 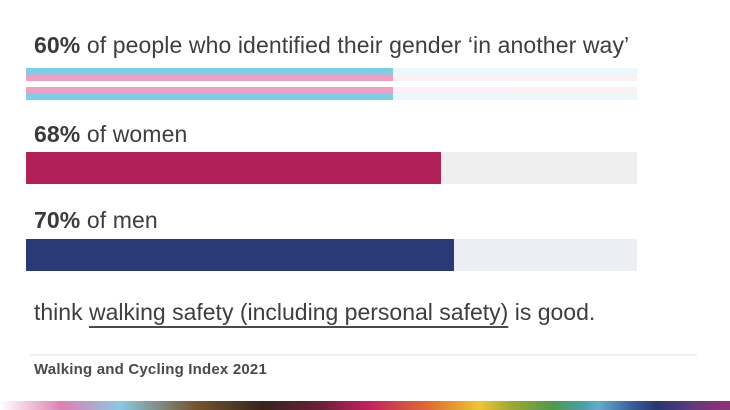 What do you see at coordinates (57, 45) in the screenshot?
I see `stat-percent-another-way: 60%` at bounding box center [57, 45].